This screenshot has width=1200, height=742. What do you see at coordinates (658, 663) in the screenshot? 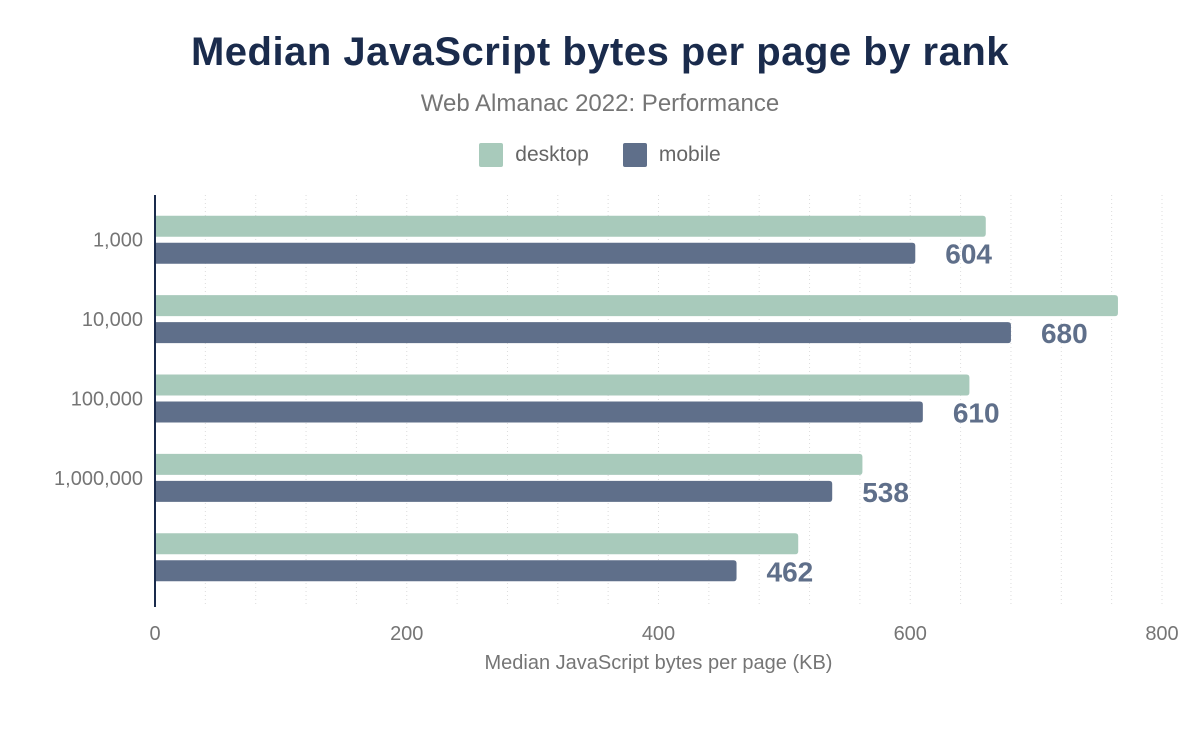
I see `x-axis-label: Median JavaScript bytes per page (KB)` at bounding box center [658, 663].